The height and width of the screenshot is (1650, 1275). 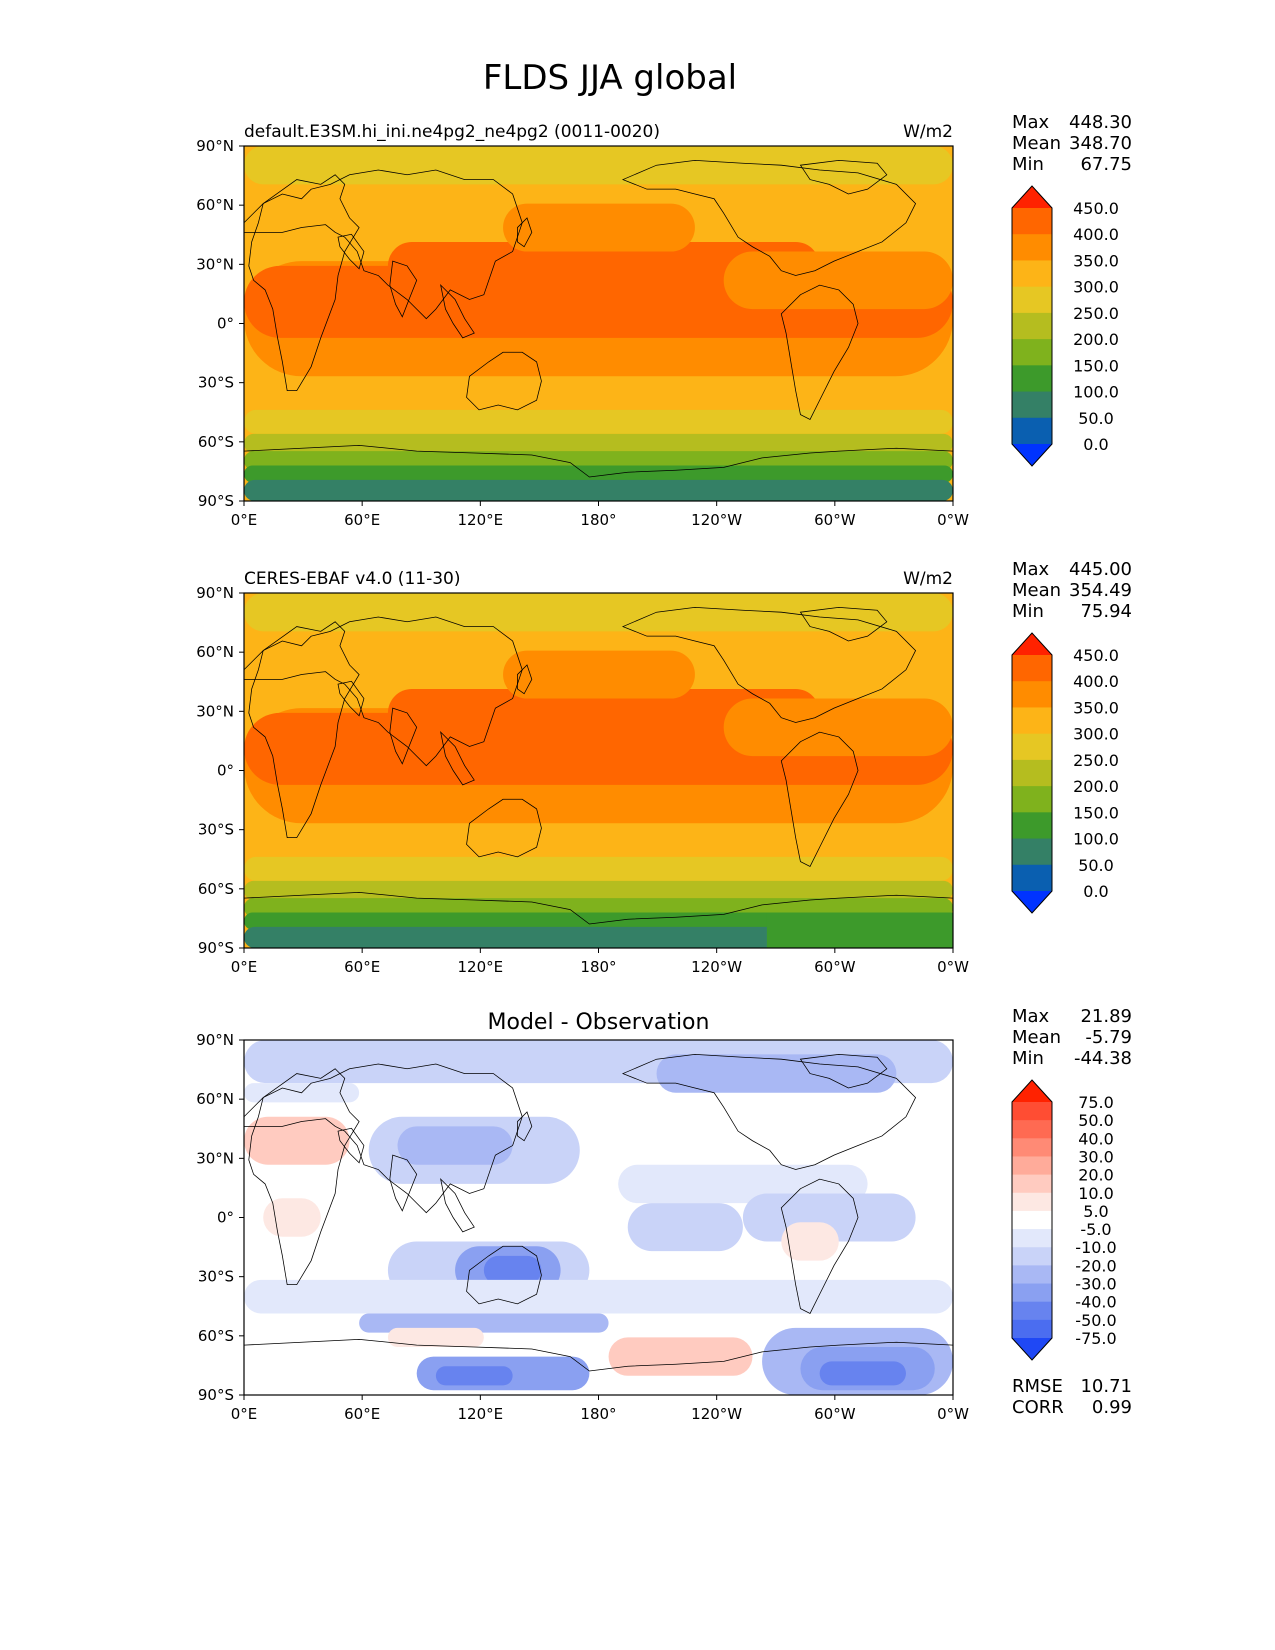 What do you see at coordinates (1096, 681) in the screenshot?
I see `colorbar-tick-label: 400.0` at bounding box center [1096, 681].